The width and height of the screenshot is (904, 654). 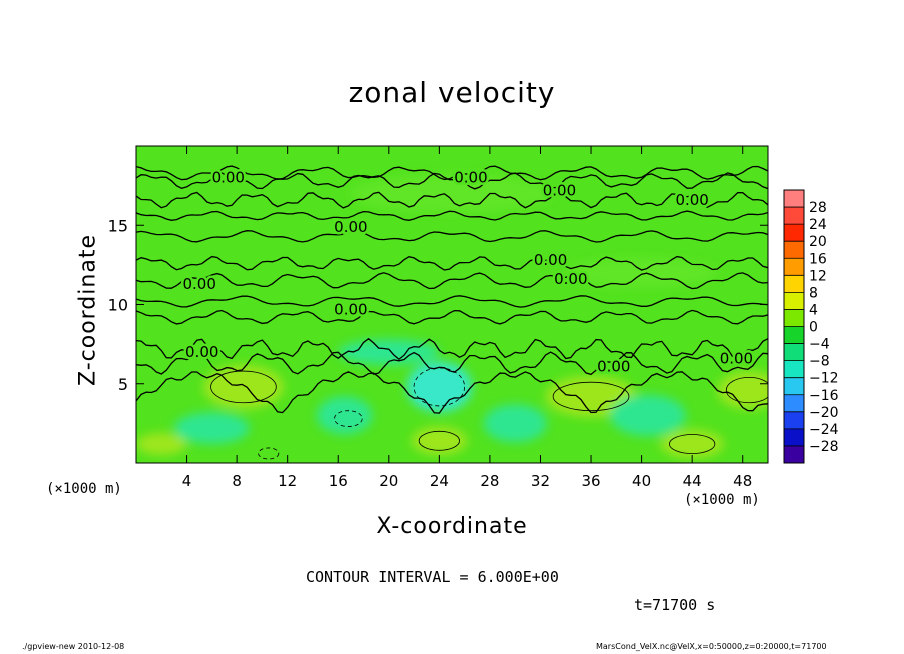 I want to click on colorbar-label: 8, so click(x=813, y=293).